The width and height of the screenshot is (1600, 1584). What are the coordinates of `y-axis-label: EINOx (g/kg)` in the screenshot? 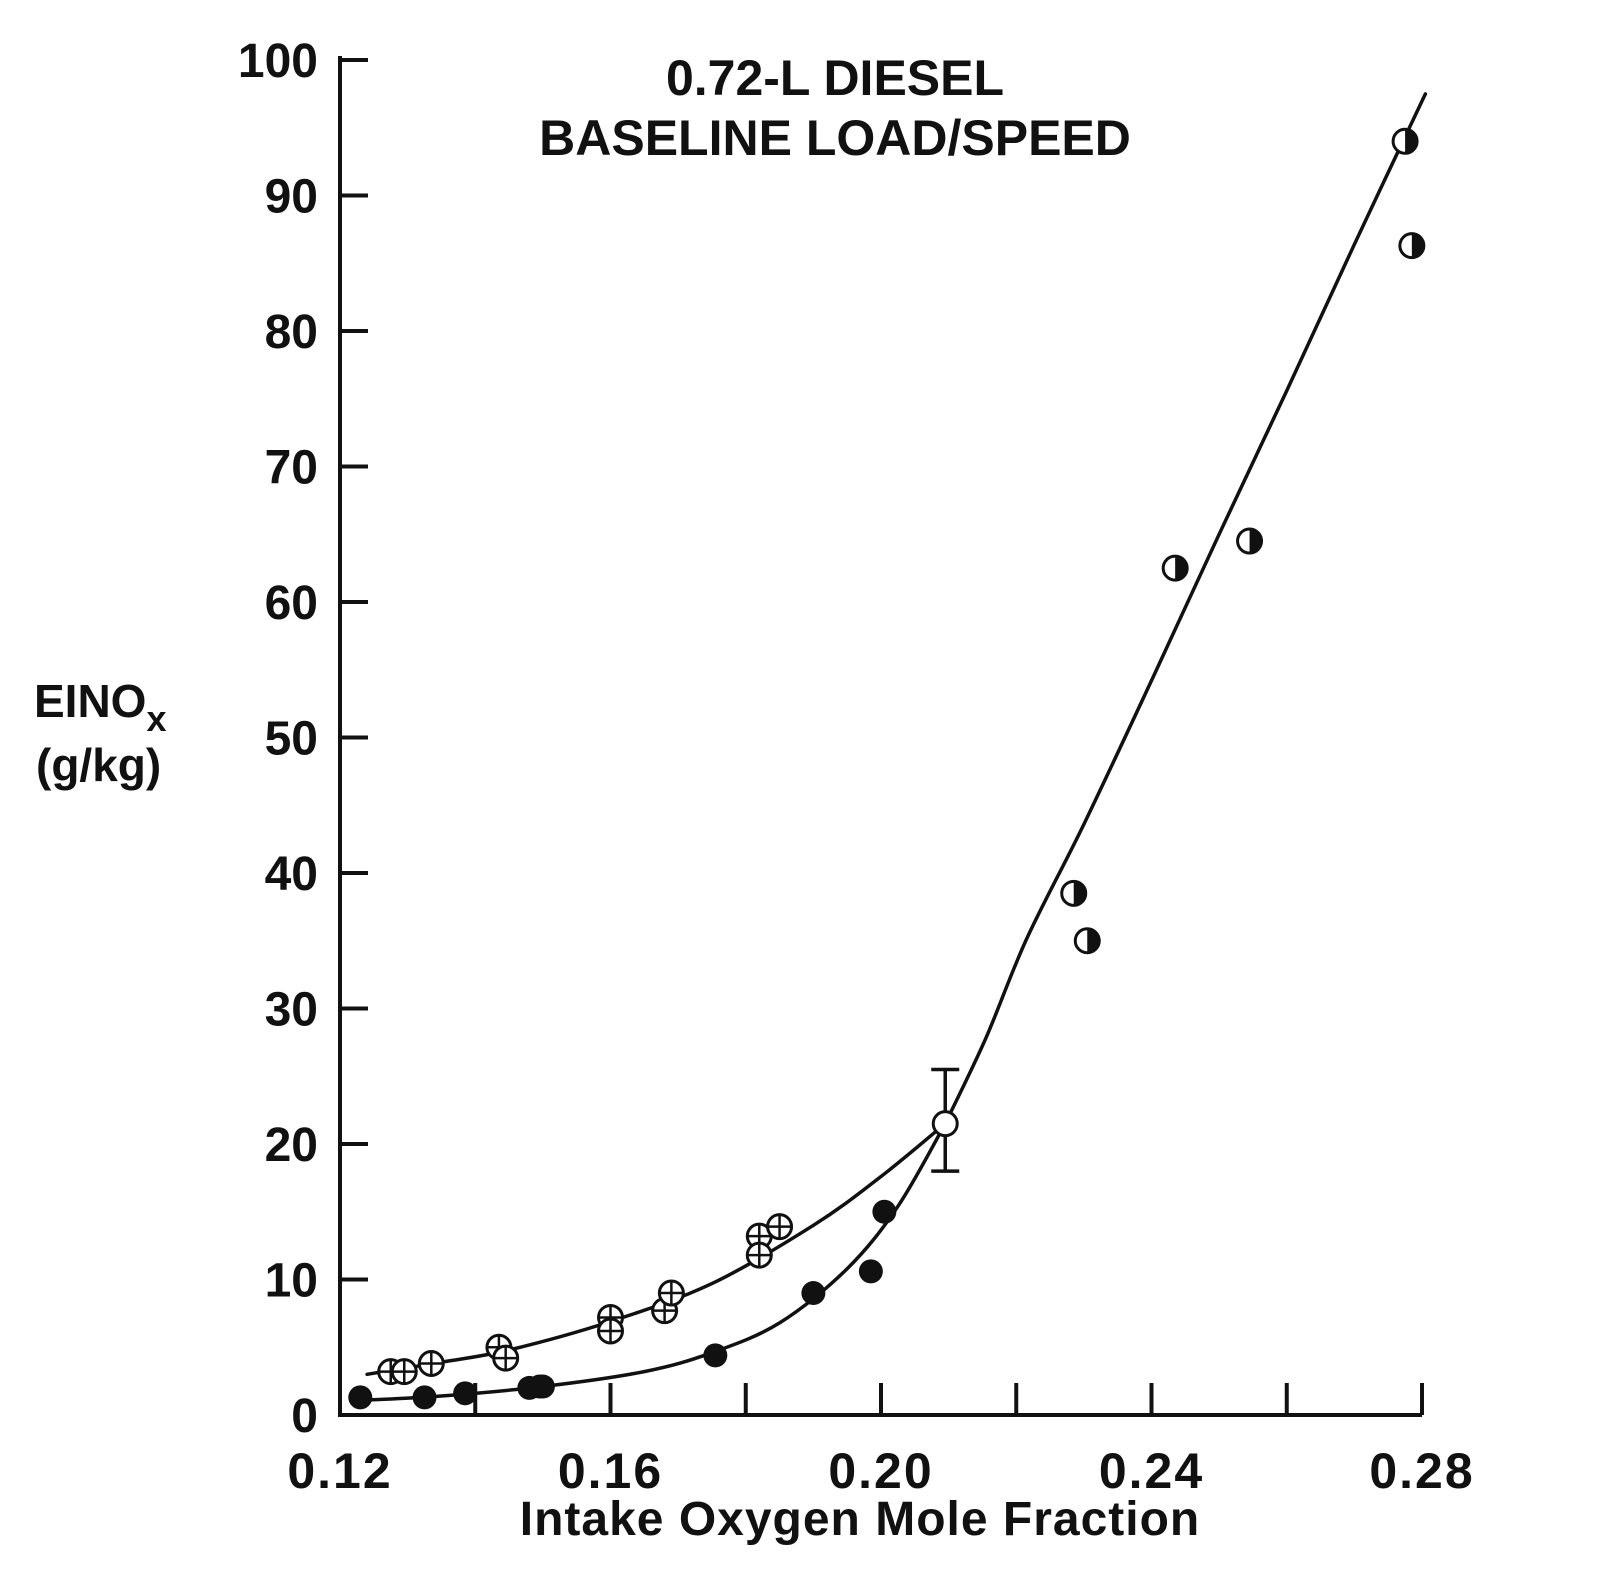 It's located at (100, 733).